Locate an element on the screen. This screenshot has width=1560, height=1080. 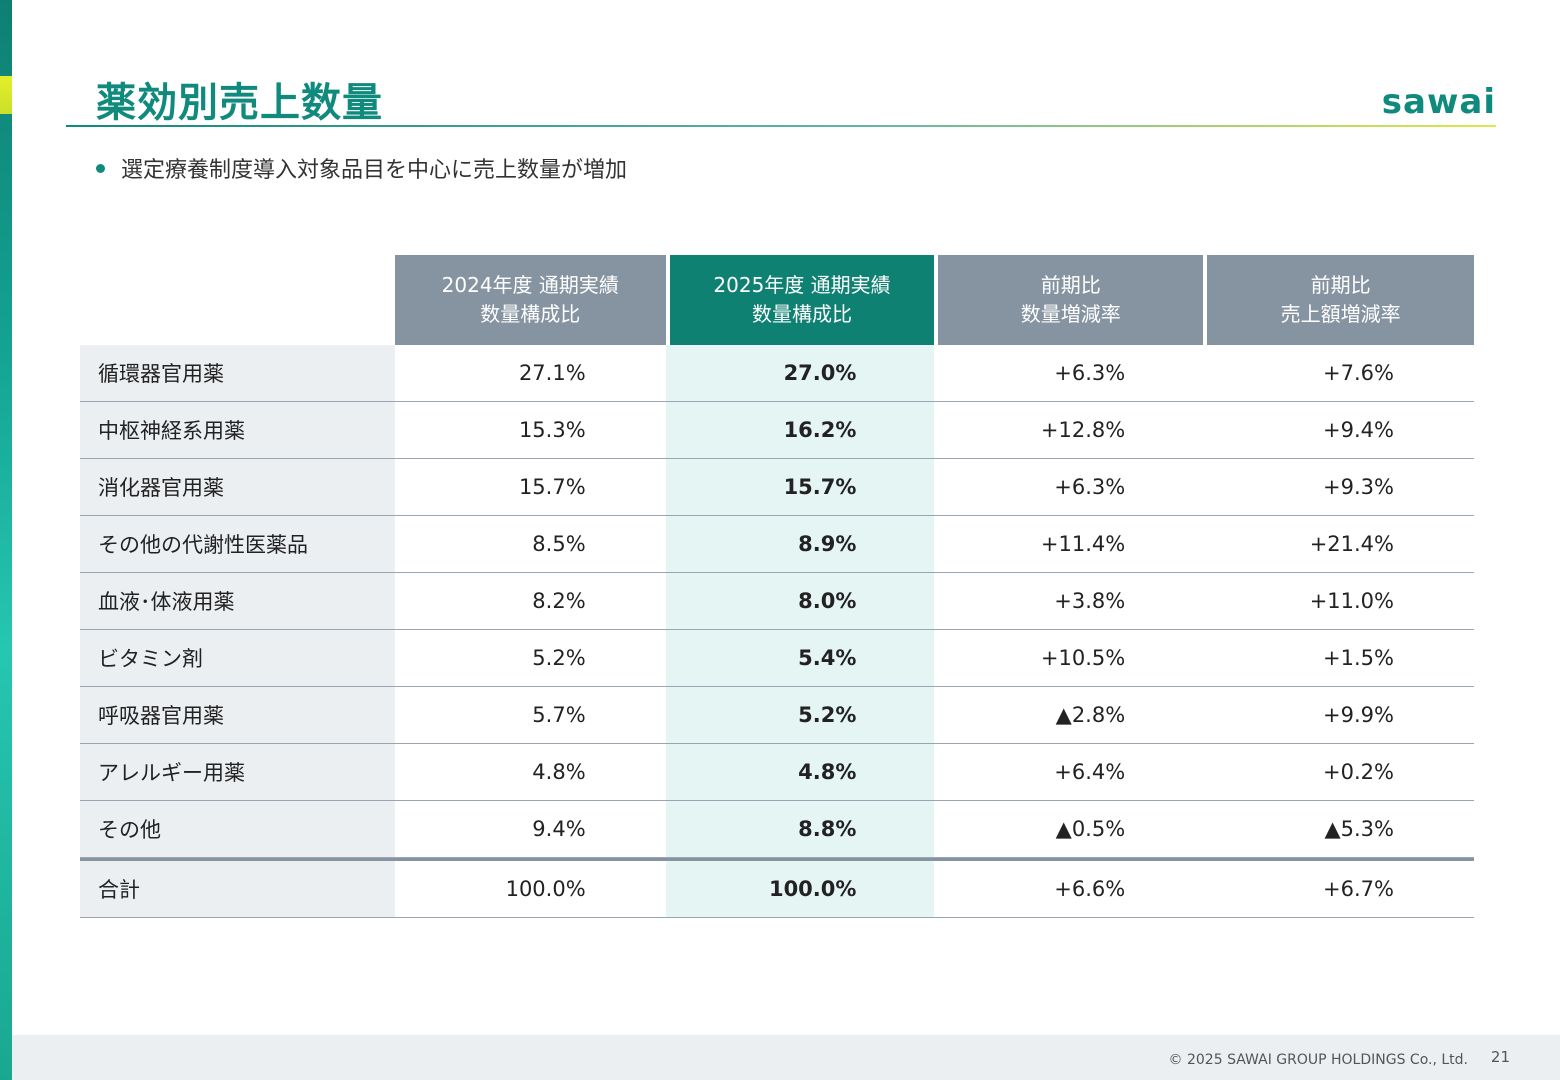
cell-2025: 27.0% is located at coordinates (800, 373).